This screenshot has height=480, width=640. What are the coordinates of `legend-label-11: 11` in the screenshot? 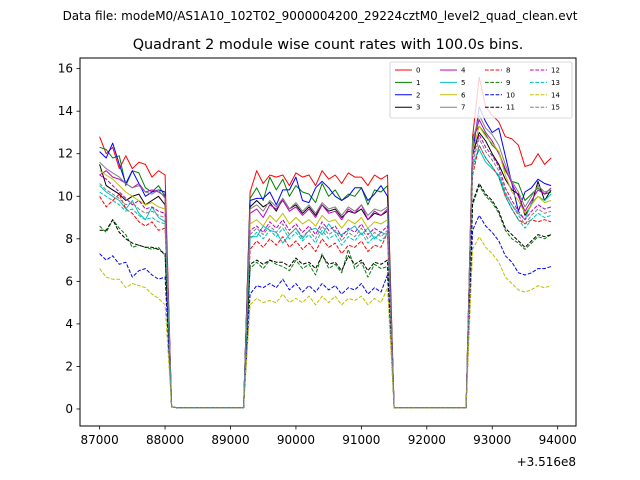 It's located at (510, 108).